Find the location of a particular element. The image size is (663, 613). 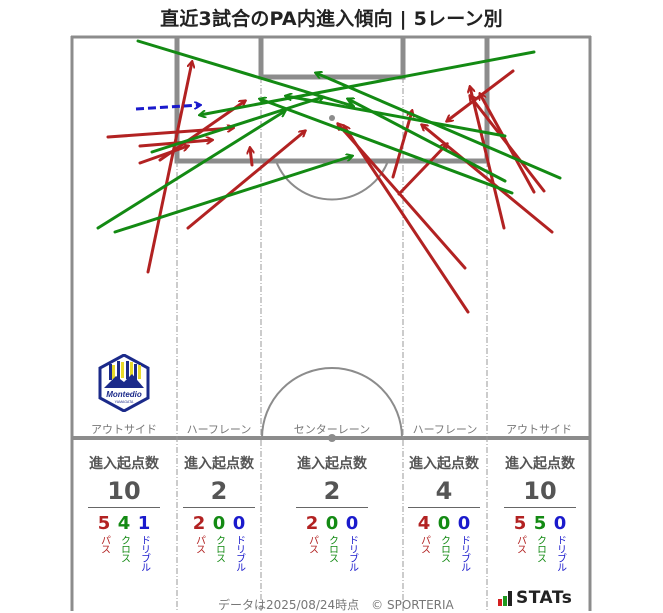

cross-count: 4 is located at coordinates (124, 523).